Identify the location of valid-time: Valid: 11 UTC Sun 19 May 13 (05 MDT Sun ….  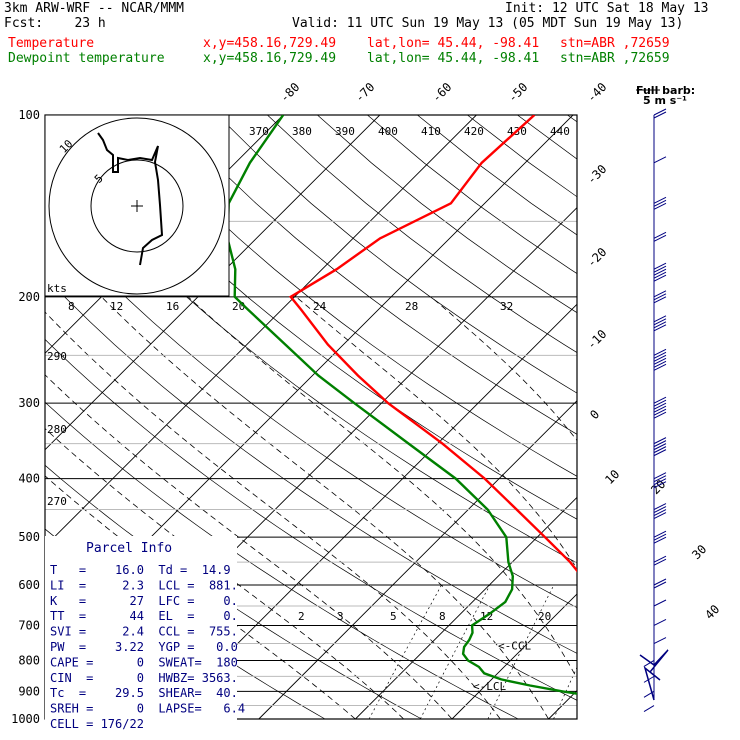
(488, 23).